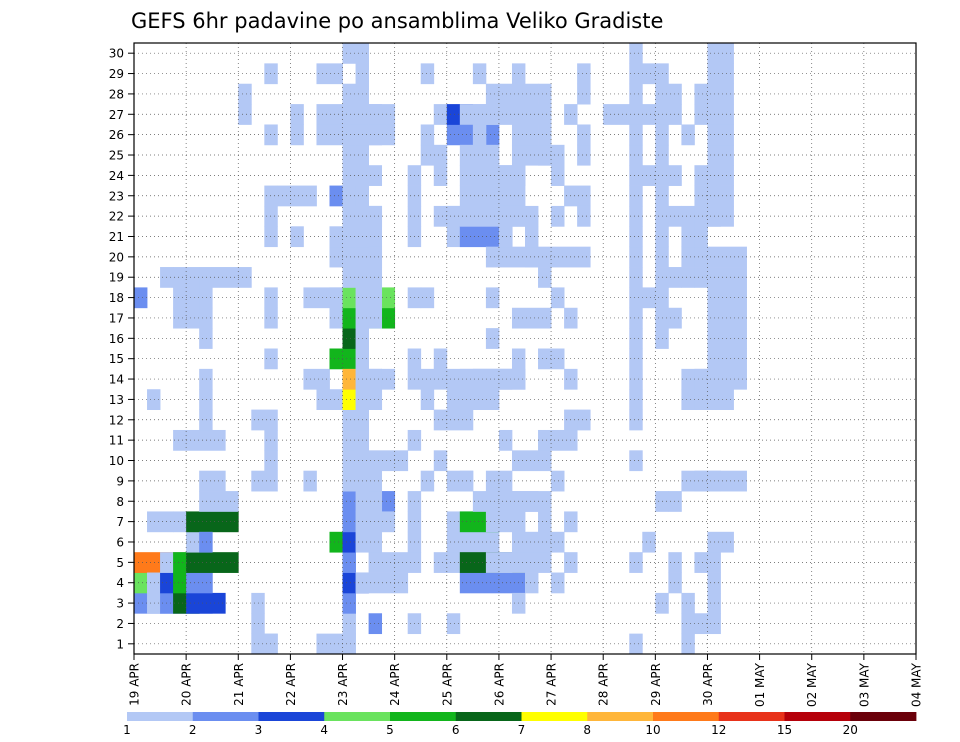  Describe the element at coordinates (116, 461) in the screenshot. I see `y-tick-label: 10` at that location.